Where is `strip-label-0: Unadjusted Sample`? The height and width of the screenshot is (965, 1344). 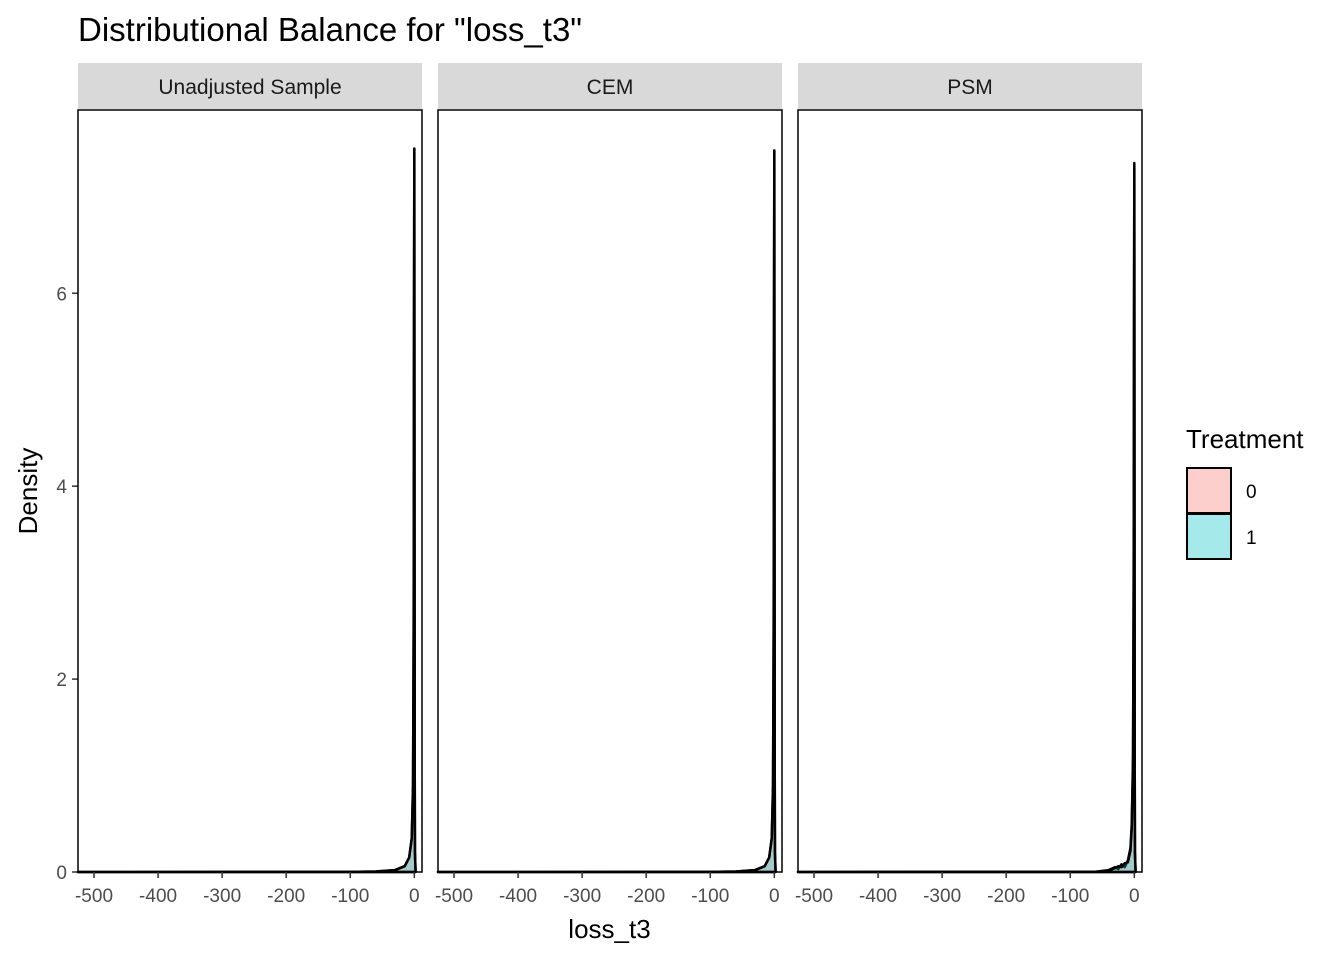 strip-label-0: Unadjusted Sample is located at coordinates (249, 87).